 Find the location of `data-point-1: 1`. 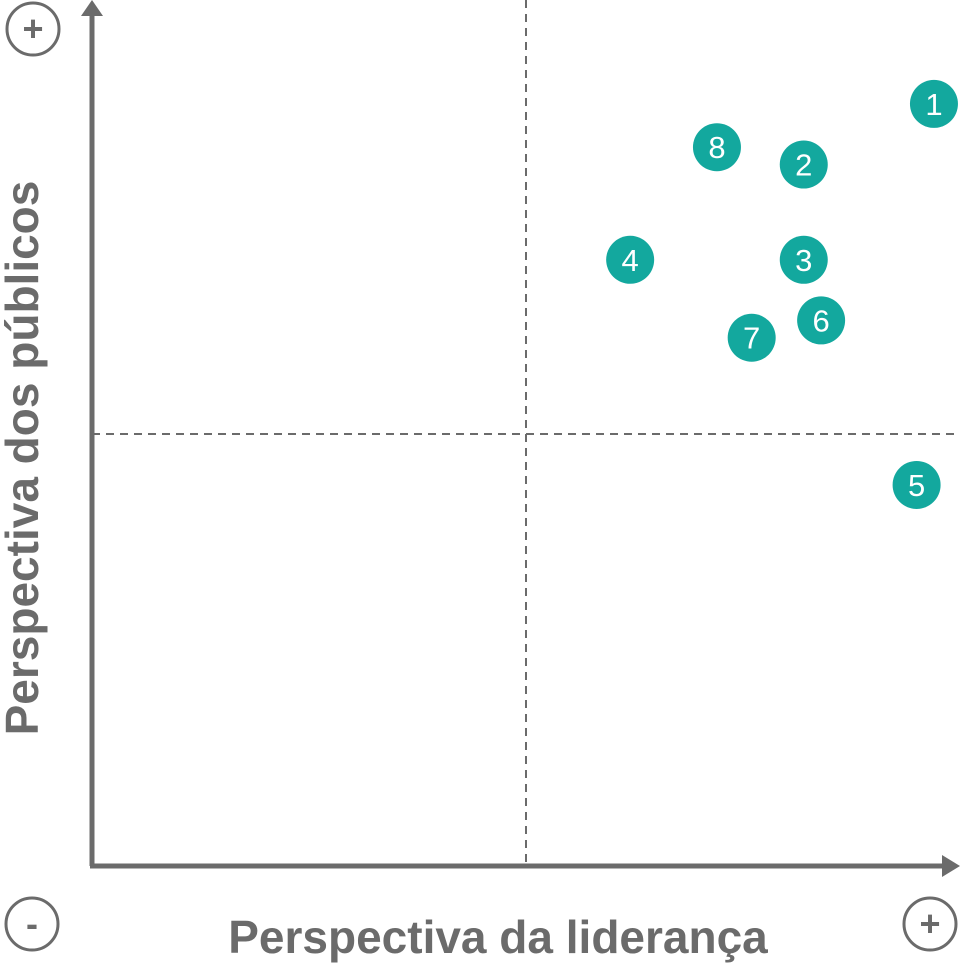

data-point-1: 1 is located at coordinates (933, 103).